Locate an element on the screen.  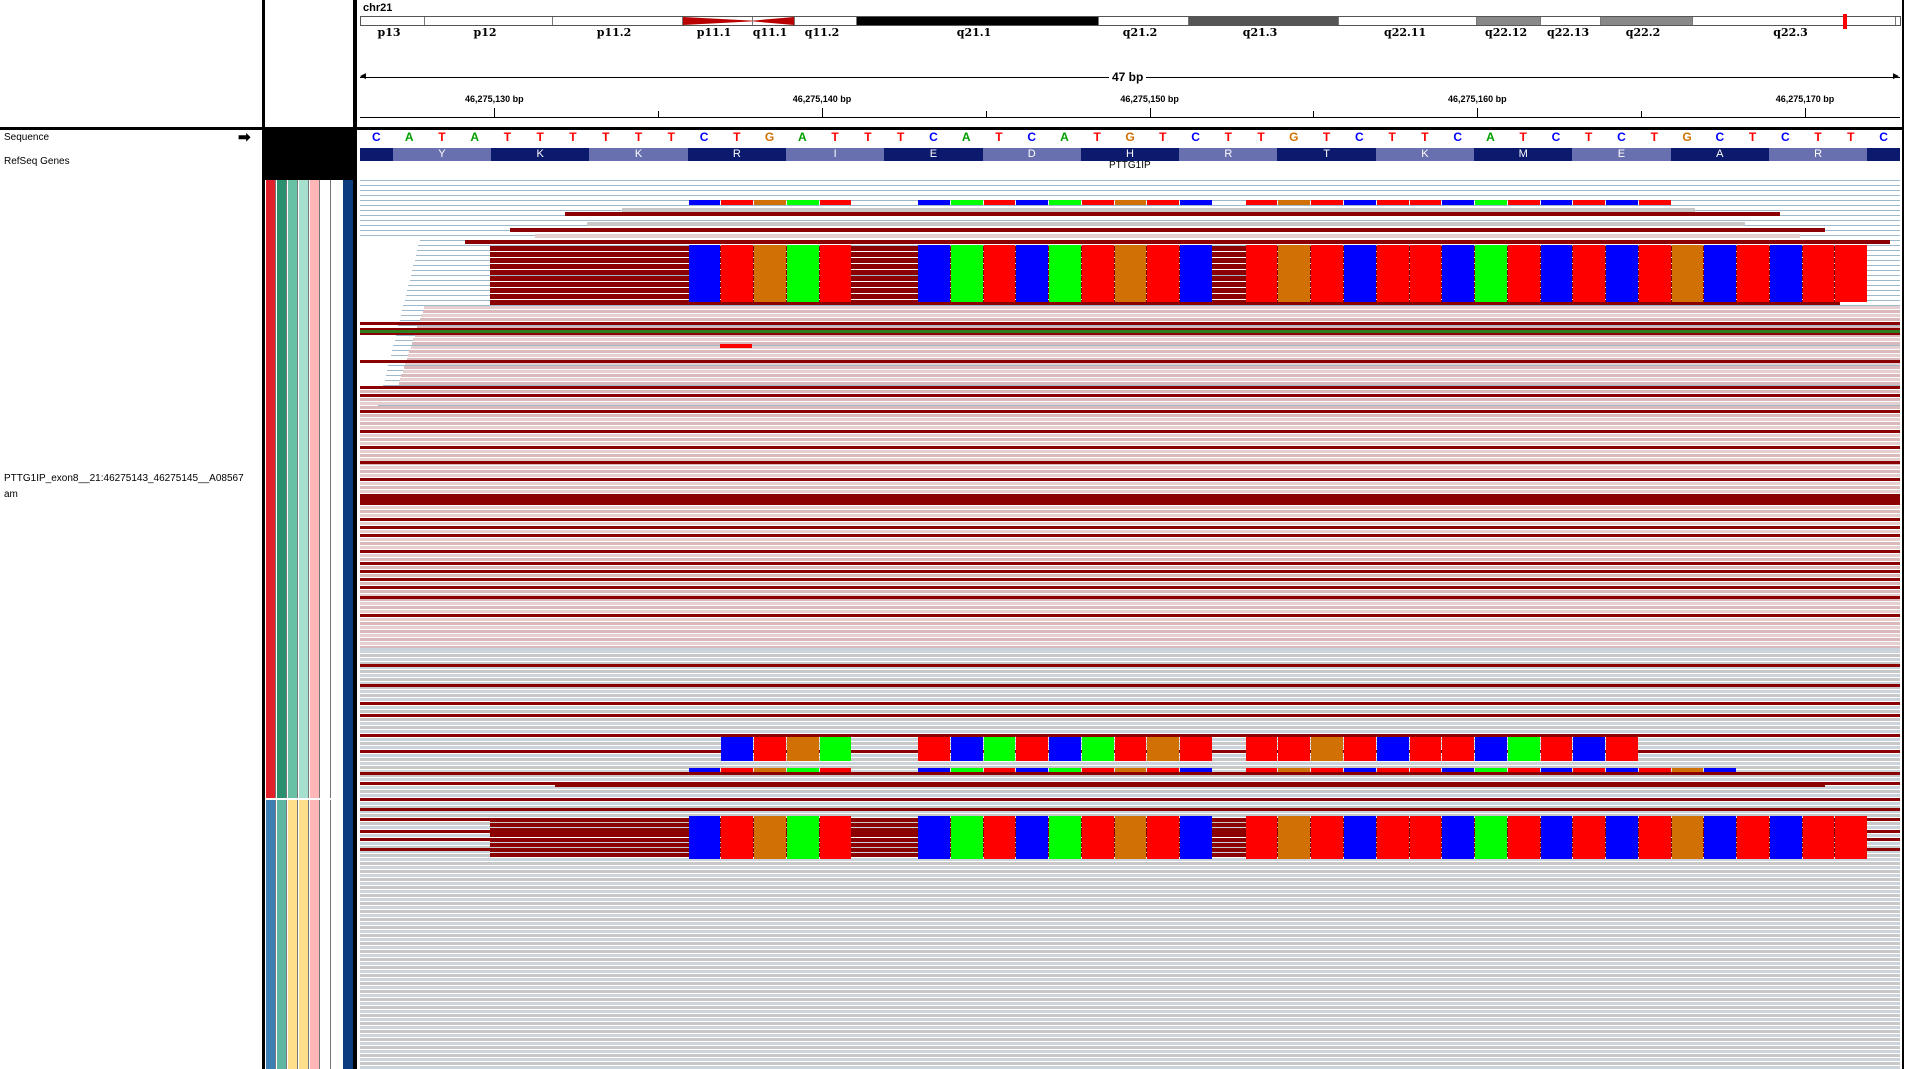
sequence-base: A is located at coordinates (1064, 137).